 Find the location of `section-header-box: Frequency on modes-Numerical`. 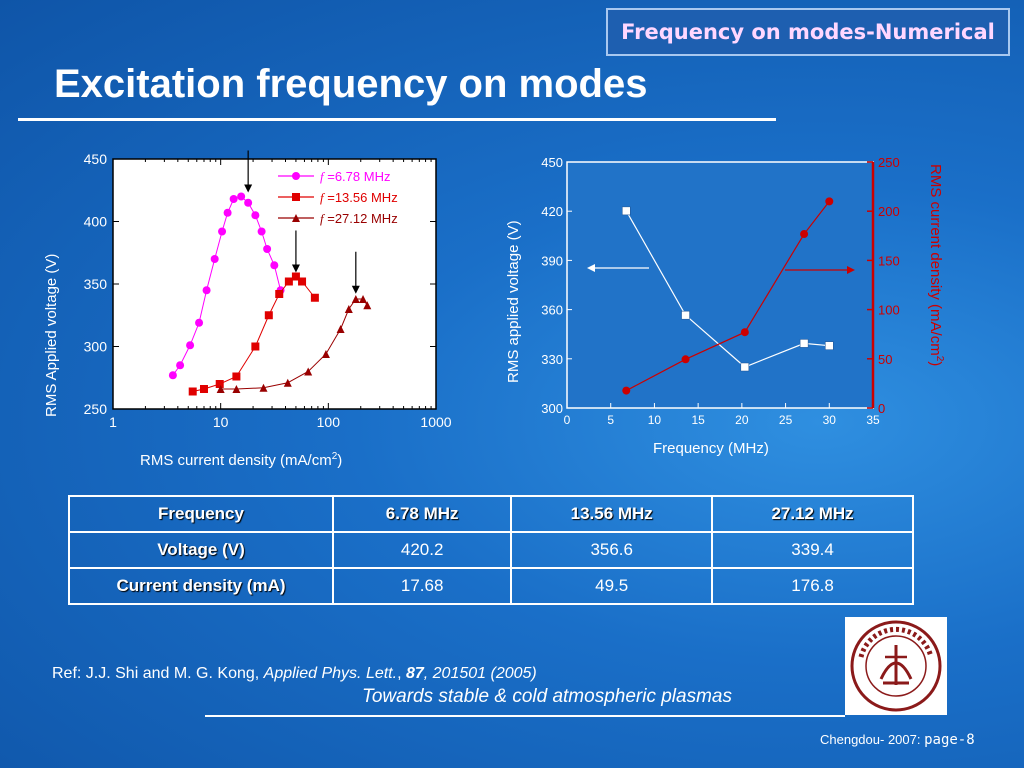

section-header-box: Frequency on modes-Numerical is located at coordinates (808, 32).